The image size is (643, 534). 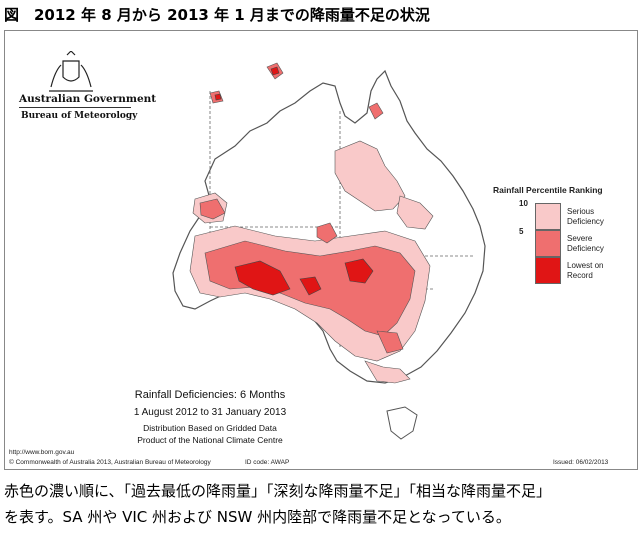 I want to click on coat-of-arms-icon, so click(x=71, y=71).